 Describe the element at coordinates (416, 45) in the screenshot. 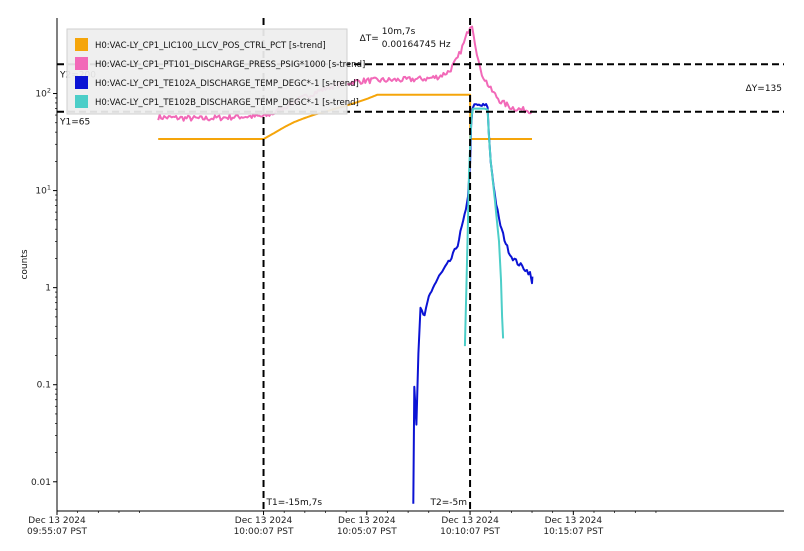

I see `delta-t-frequency: 0.00164745 Hz` at that location.